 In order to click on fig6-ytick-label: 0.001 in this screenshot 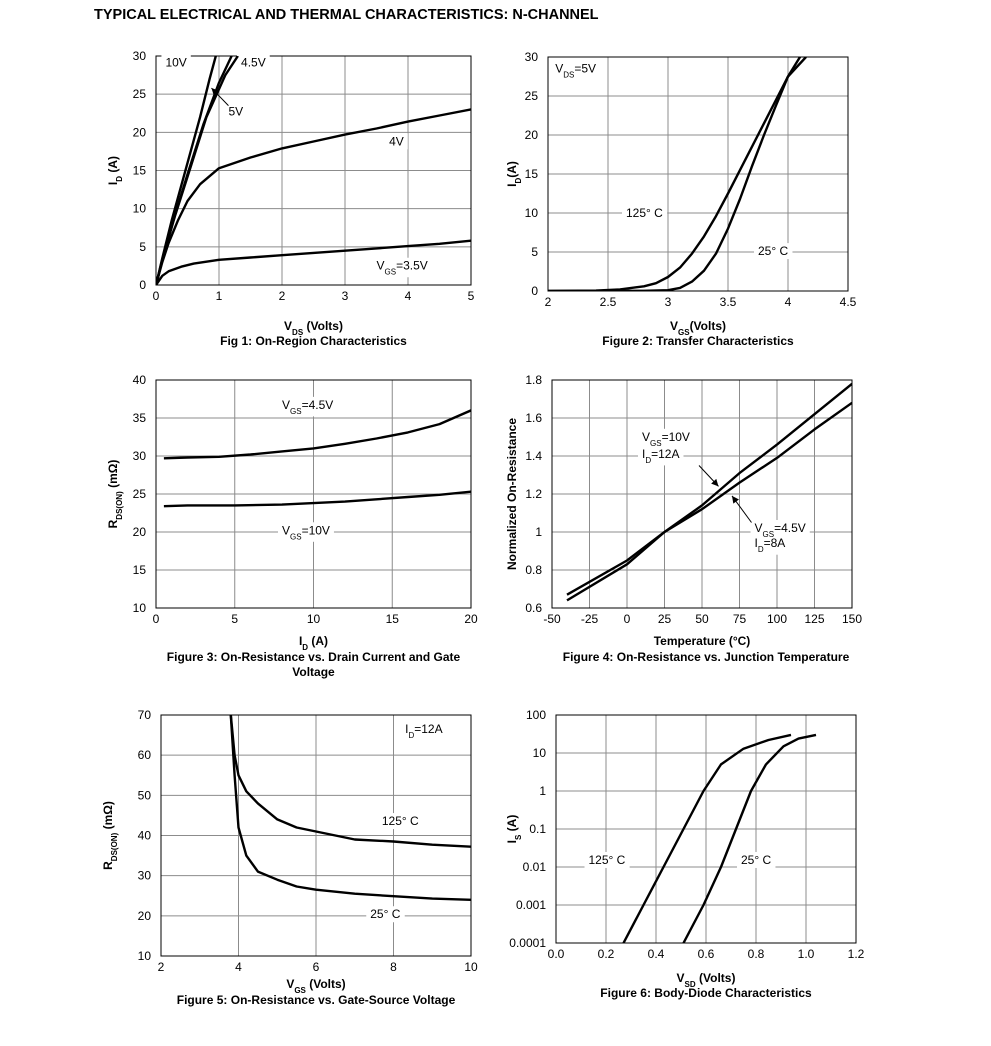, I will do `click(531, 905)`.